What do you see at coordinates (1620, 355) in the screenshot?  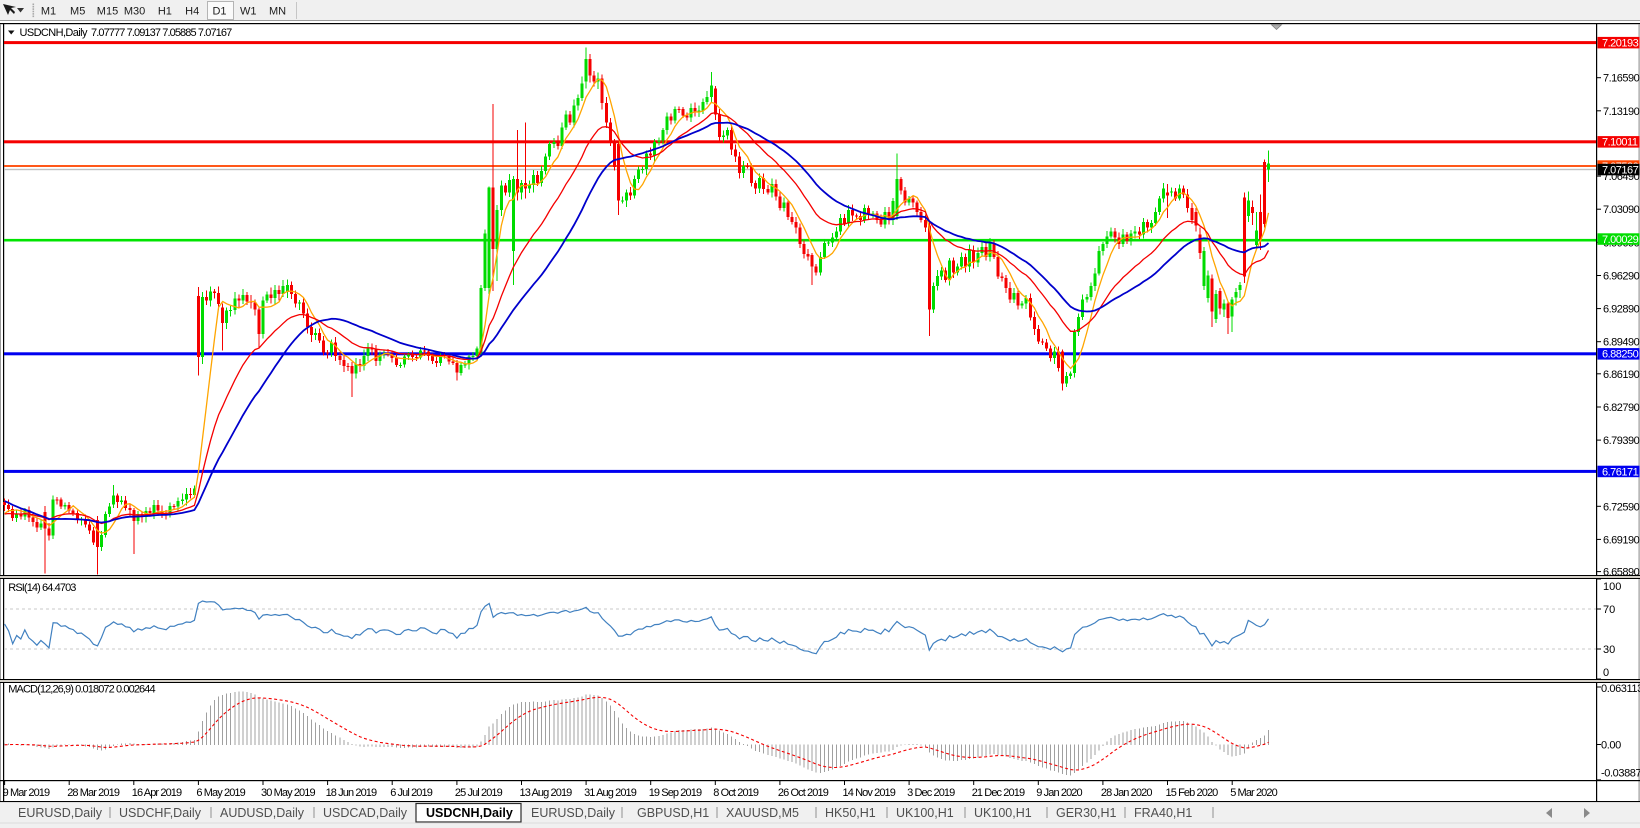 I see `svg-text: 6.88250` at bounding box center [1620, 355].